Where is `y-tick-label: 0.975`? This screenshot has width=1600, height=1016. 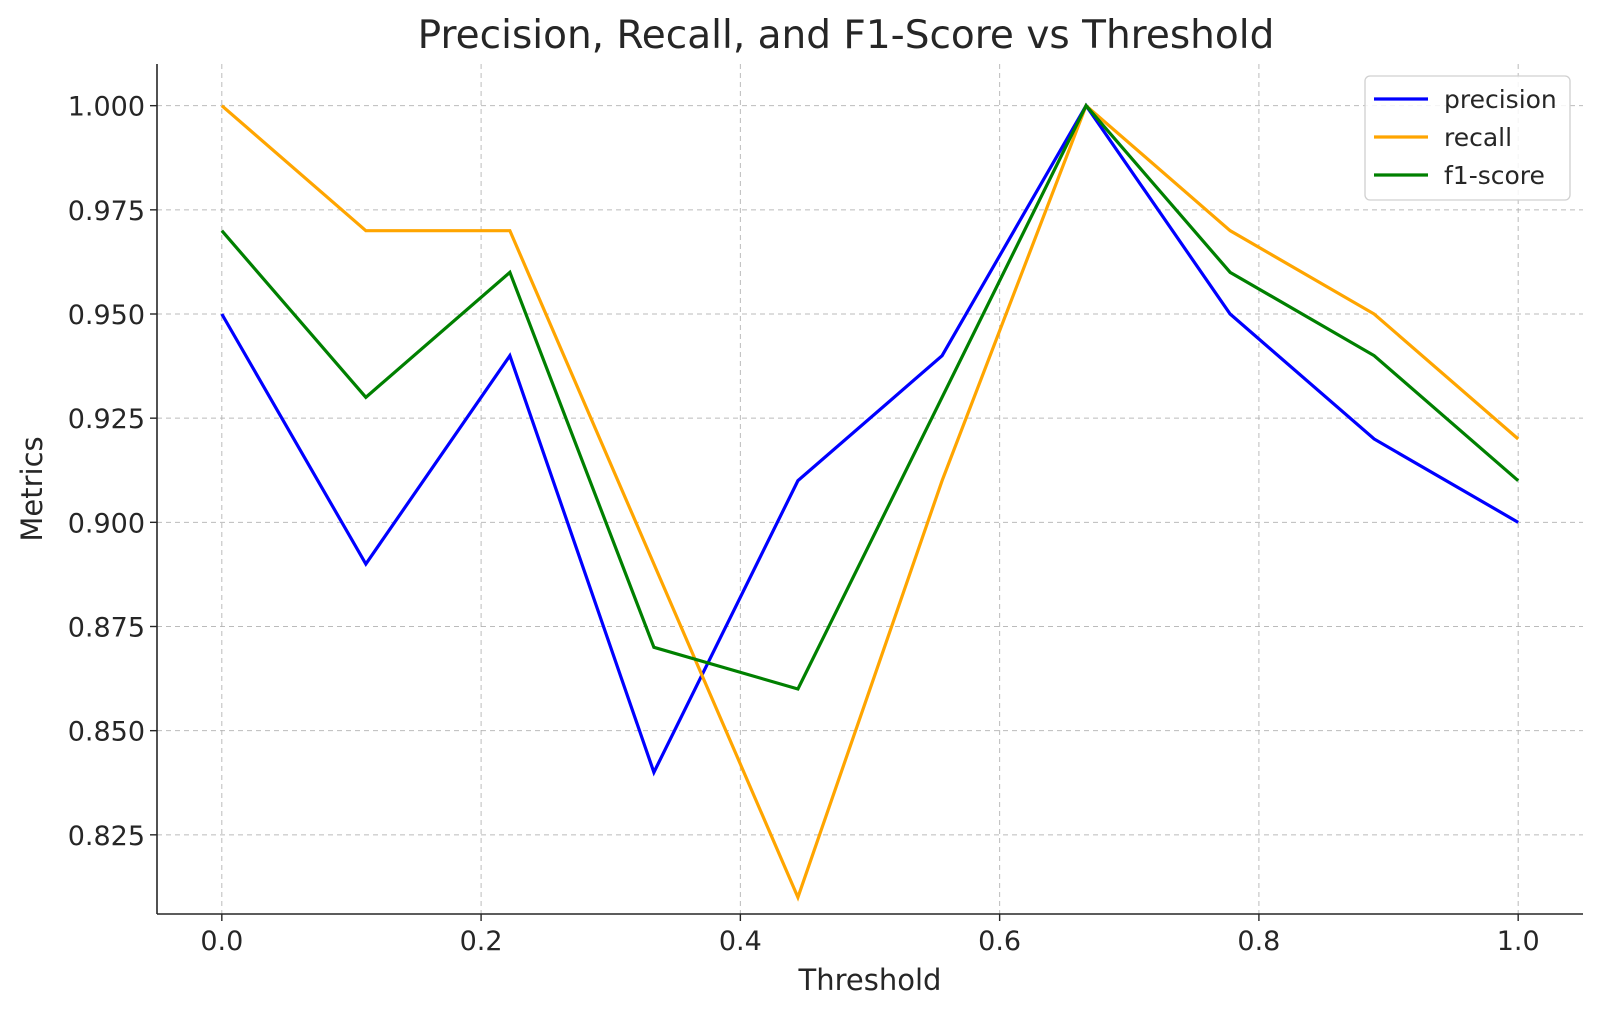 y-tick-label: 0.975 is located at coordinates (106, 211).